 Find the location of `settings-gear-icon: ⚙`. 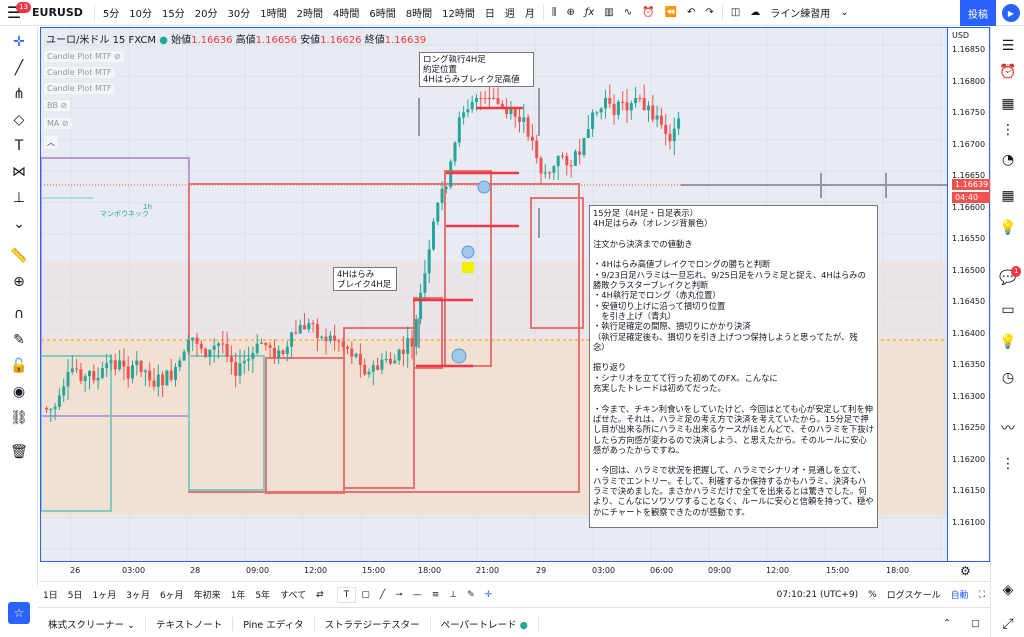

settings-gear-icon: ⚙ is located at coordinates (965, 571).